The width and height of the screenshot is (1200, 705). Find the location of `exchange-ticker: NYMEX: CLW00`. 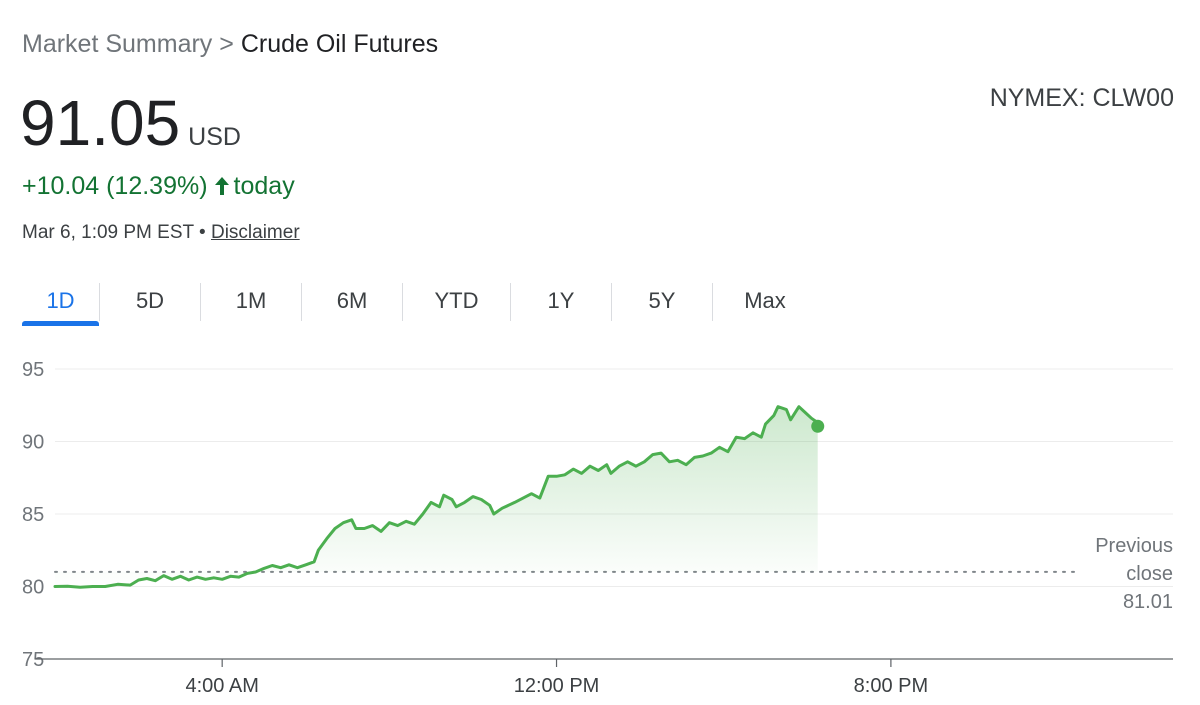

exchange-ticker: NYMEX: CLW00 is located at coordinates (1081, 98).